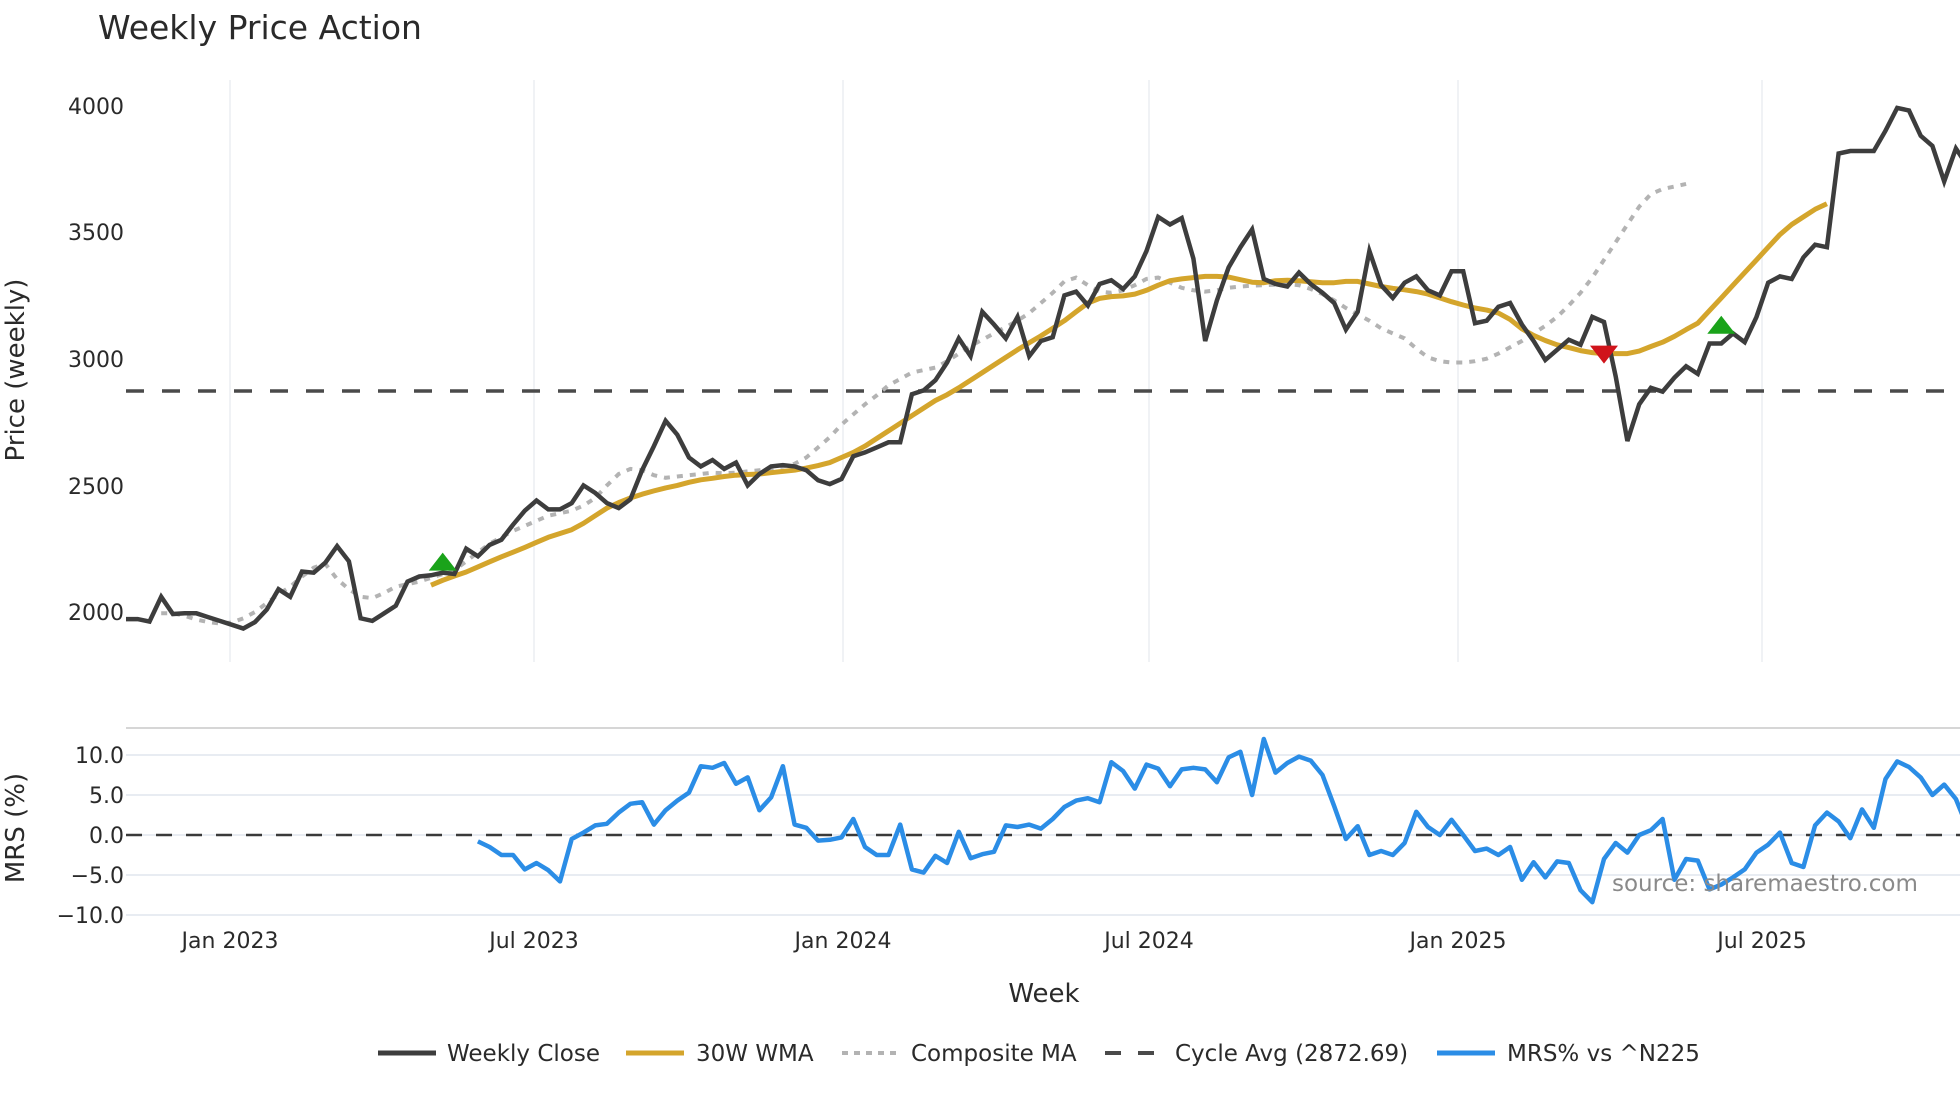 The width and height of the screenshot is (1960, 1102). Describe the element at coordinates (1761, 941) in the screenshot. I see `x-tick: Jul 2025` at that location.